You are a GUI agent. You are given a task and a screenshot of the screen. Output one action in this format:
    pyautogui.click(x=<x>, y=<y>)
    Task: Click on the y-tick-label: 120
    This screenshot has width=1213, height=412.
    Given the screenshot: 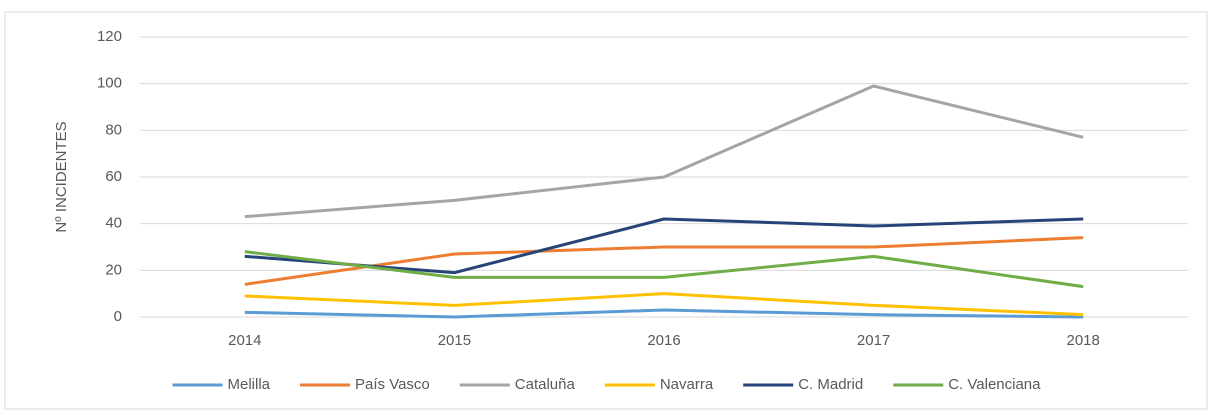 What is the action you would take?
    pyautogui.click(x=109, y=36)
    